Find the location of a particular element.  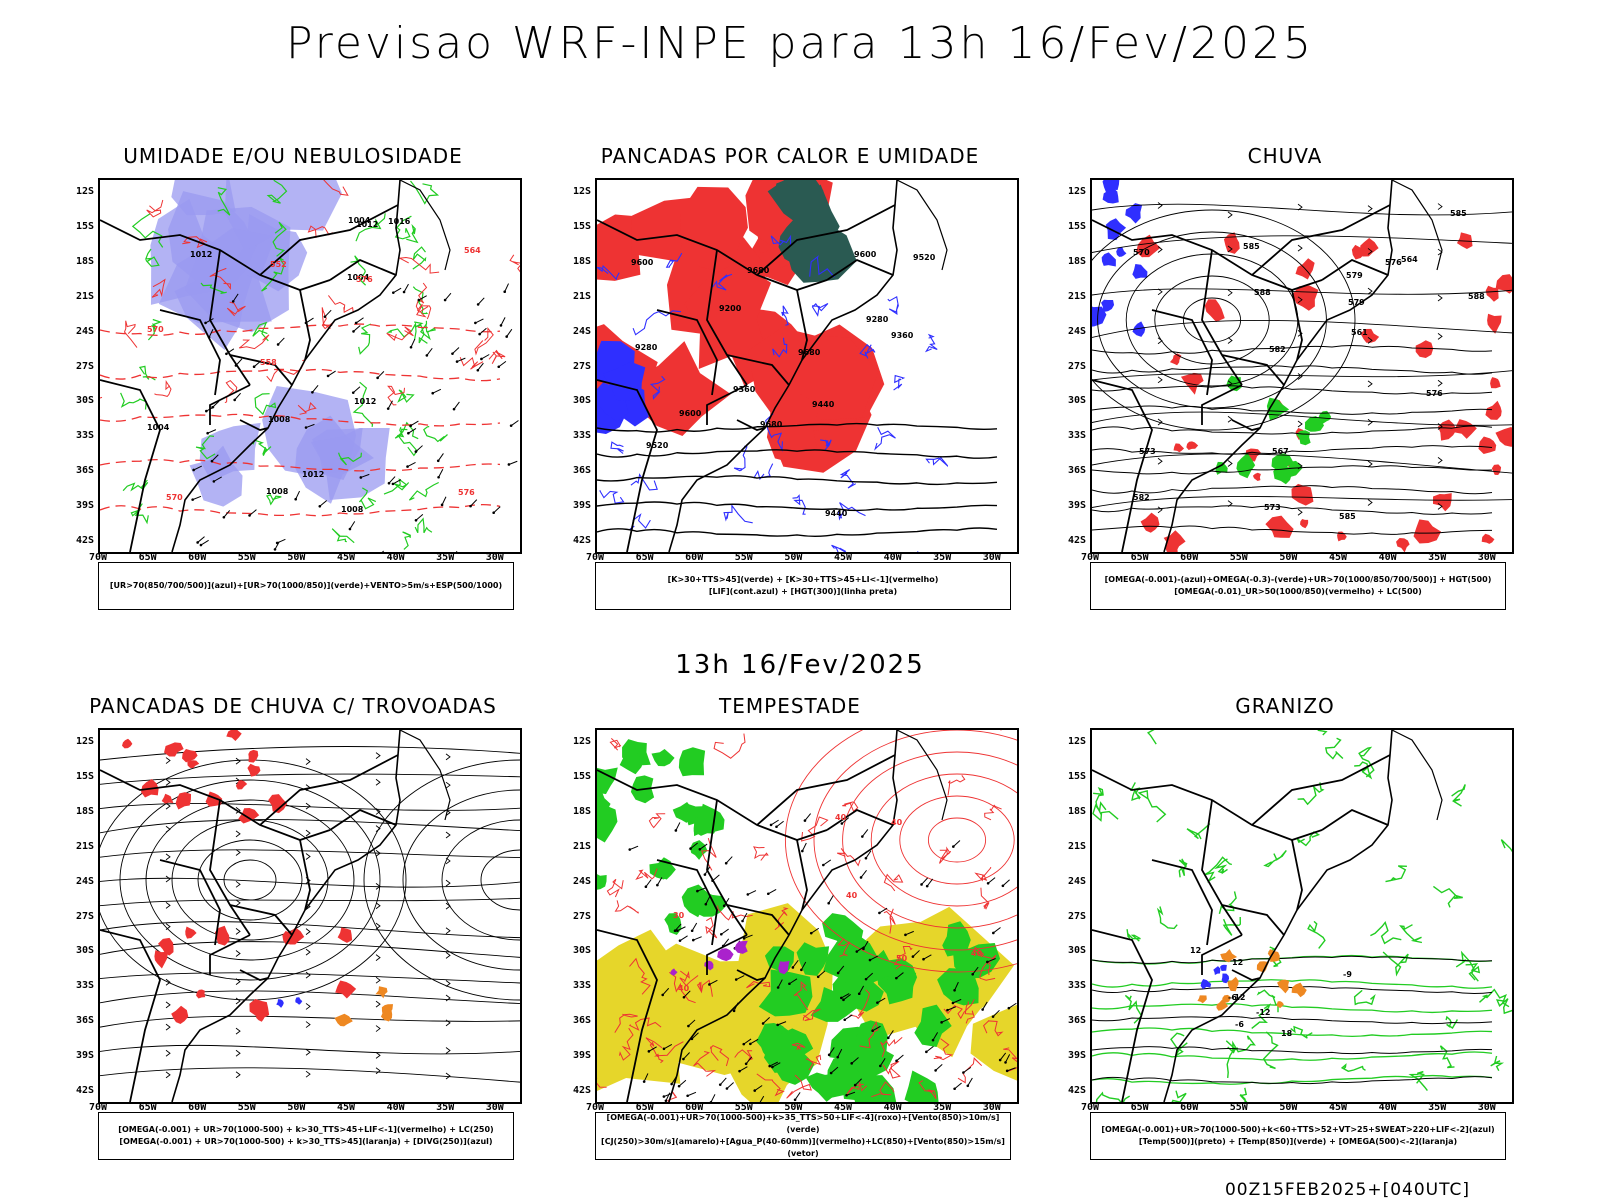

contour-label: 30 is located at coordinates (679, 915).